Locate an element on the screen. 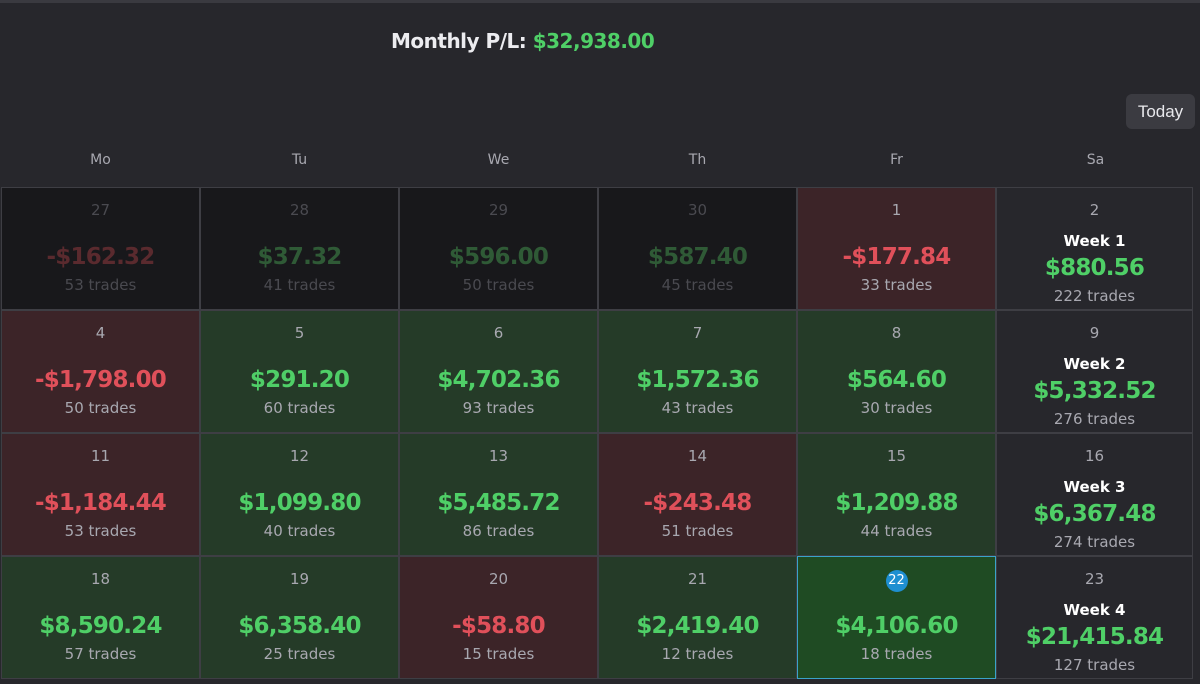  day-number: 29 is located at coordinates (498, 210).